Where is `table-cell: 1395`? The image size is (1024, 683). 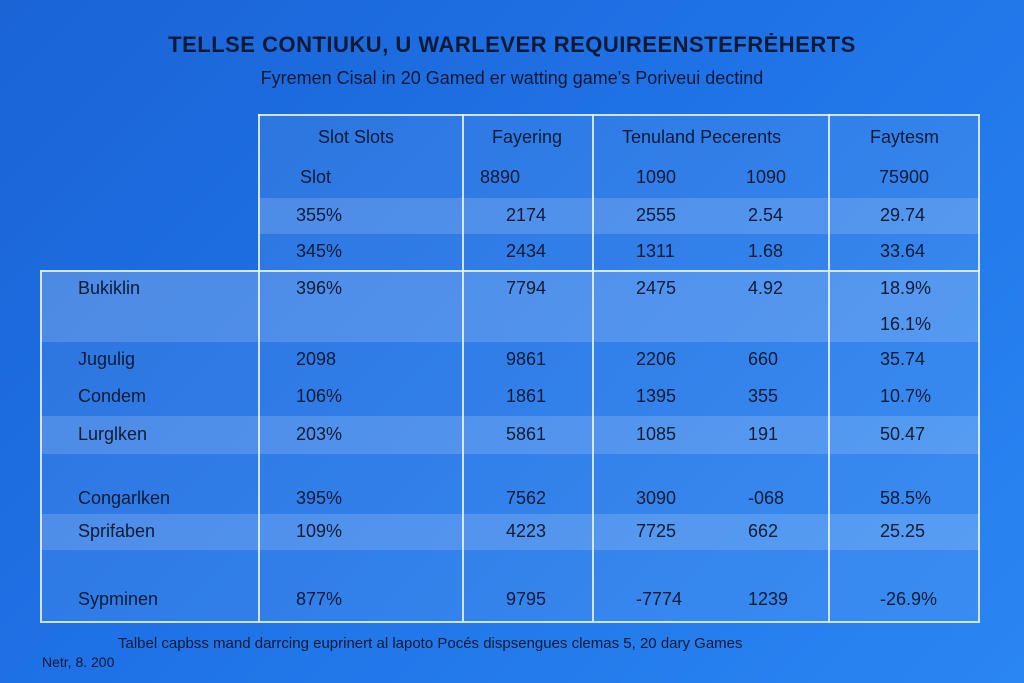
table-cell: 1395 is located at coordinates (656, 396).